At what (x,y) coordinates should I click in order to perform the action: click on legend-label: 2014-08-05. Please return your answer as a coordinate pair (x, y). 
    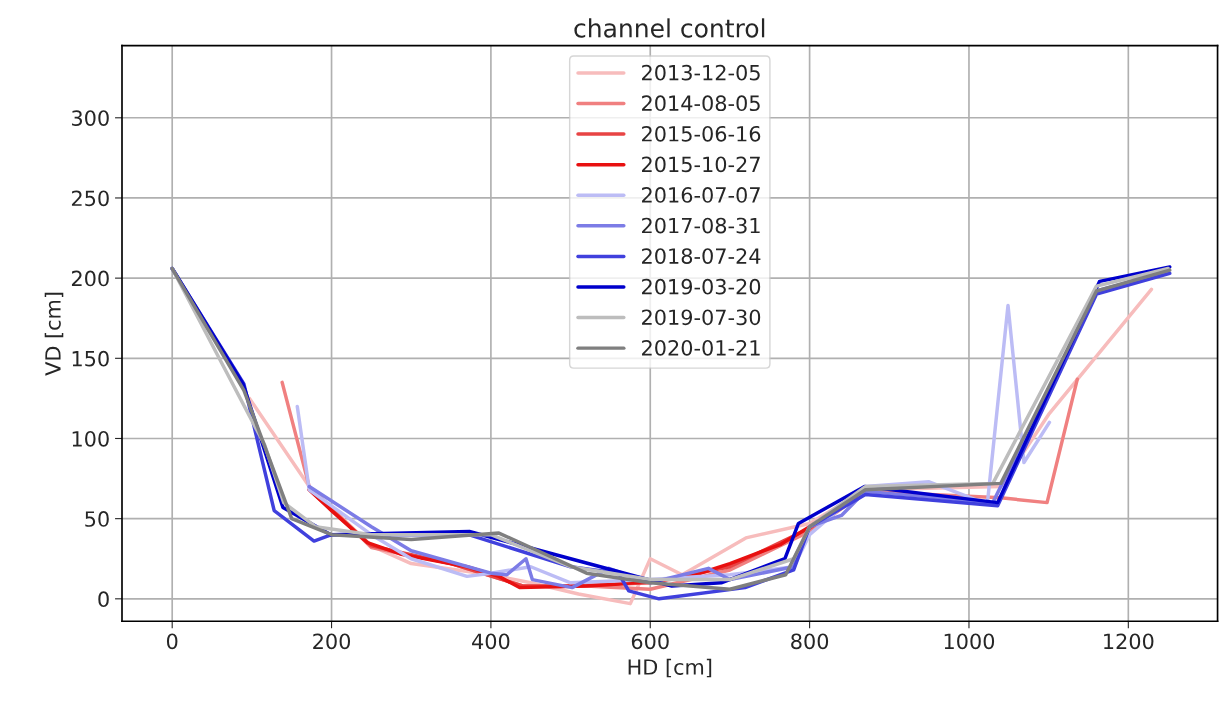
    Looking at the image, I should click on (701, 103).